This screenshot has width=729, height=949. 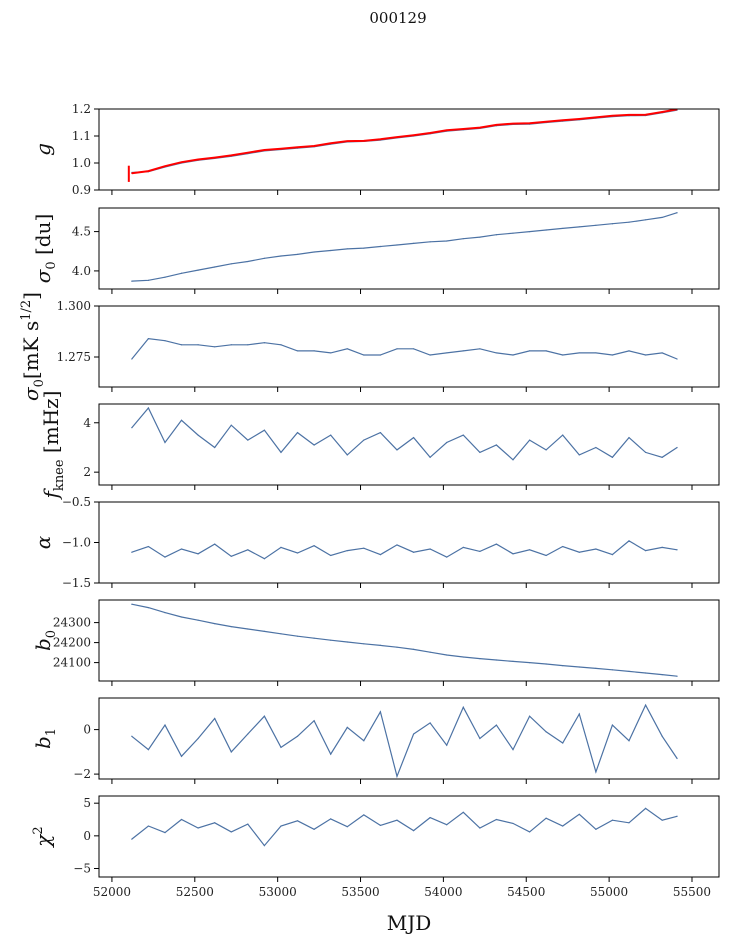 What do you see at coordinates (409, 923) in the screenshot?
I see `x-axis-label: MJD` at bounding box center [409, 923].